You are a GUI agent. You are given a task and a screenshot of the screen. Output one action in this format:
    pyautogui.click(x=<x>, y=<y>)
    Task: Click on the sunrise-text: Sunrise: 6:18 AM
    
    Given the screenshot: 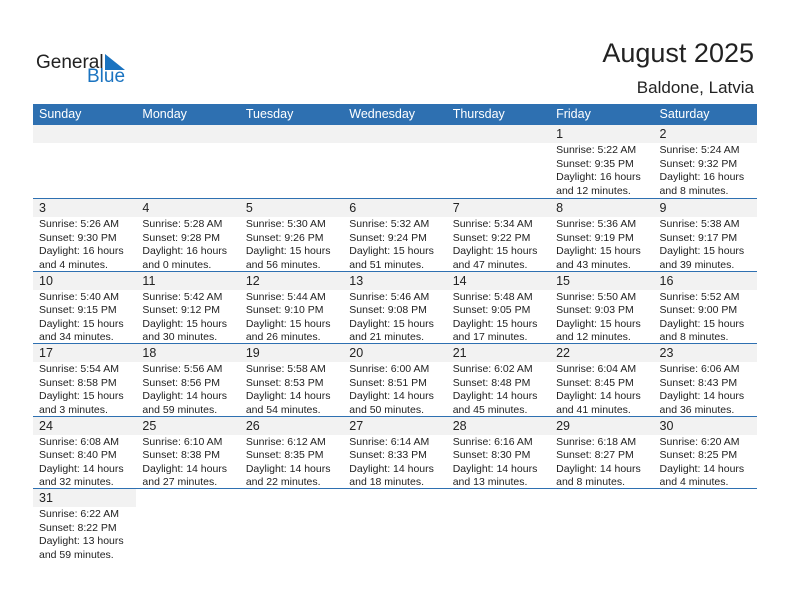 What is the action you would take?
    pyautogui.click(x=596, y=441)
    